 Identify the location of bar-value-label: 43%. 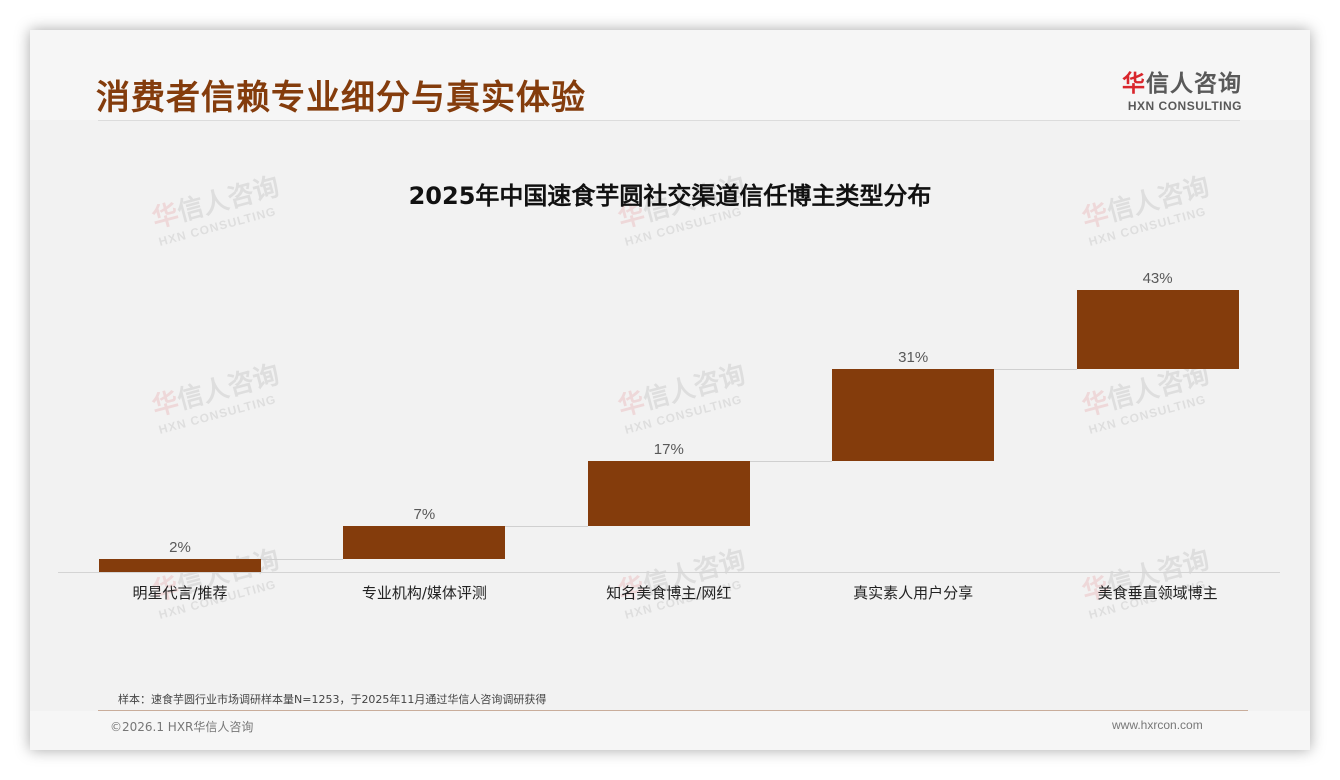
(1157, 278).